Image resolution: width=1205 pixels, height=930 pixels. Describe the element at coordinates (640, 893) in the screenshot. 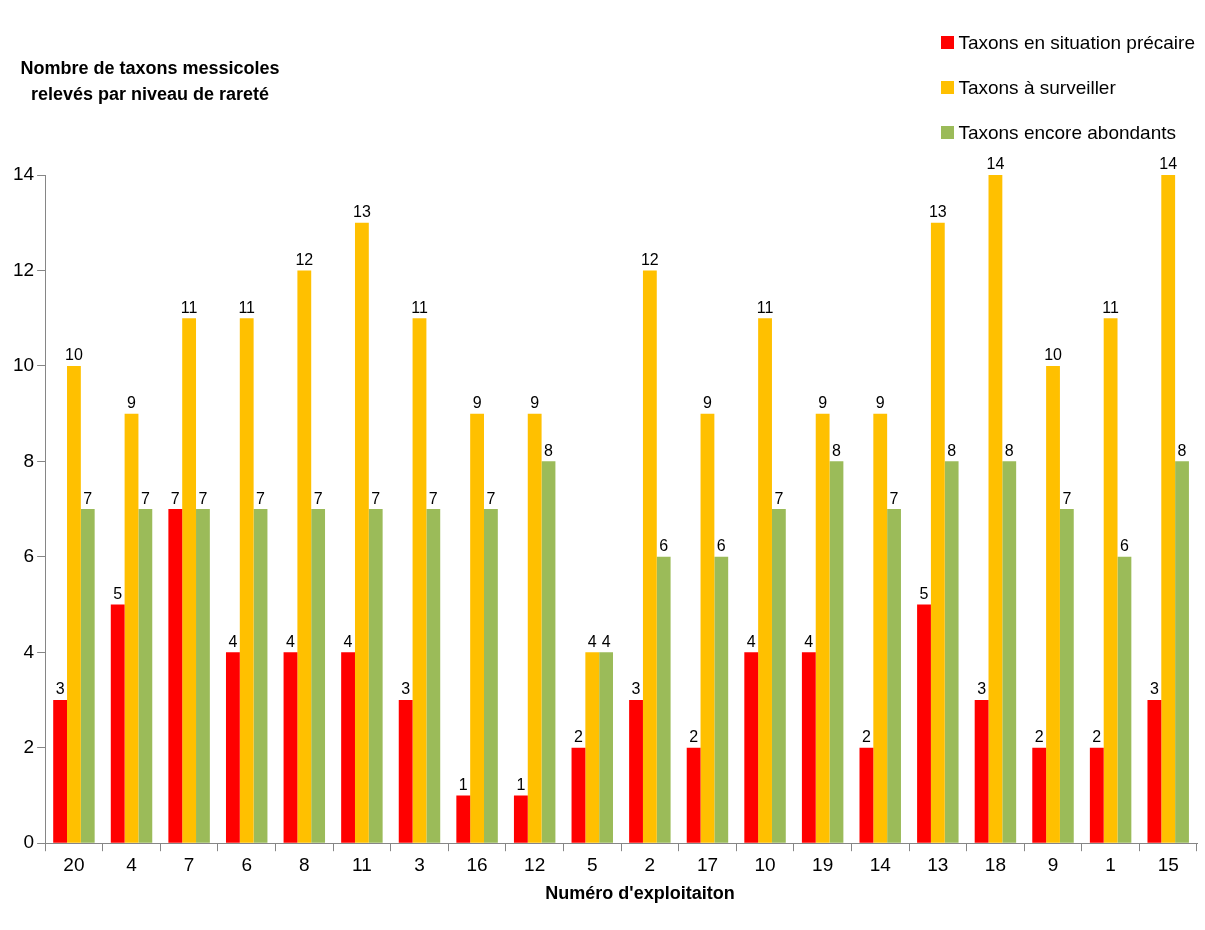

I see `x-axis-title: Numéro d'exploitaiton` at that location.